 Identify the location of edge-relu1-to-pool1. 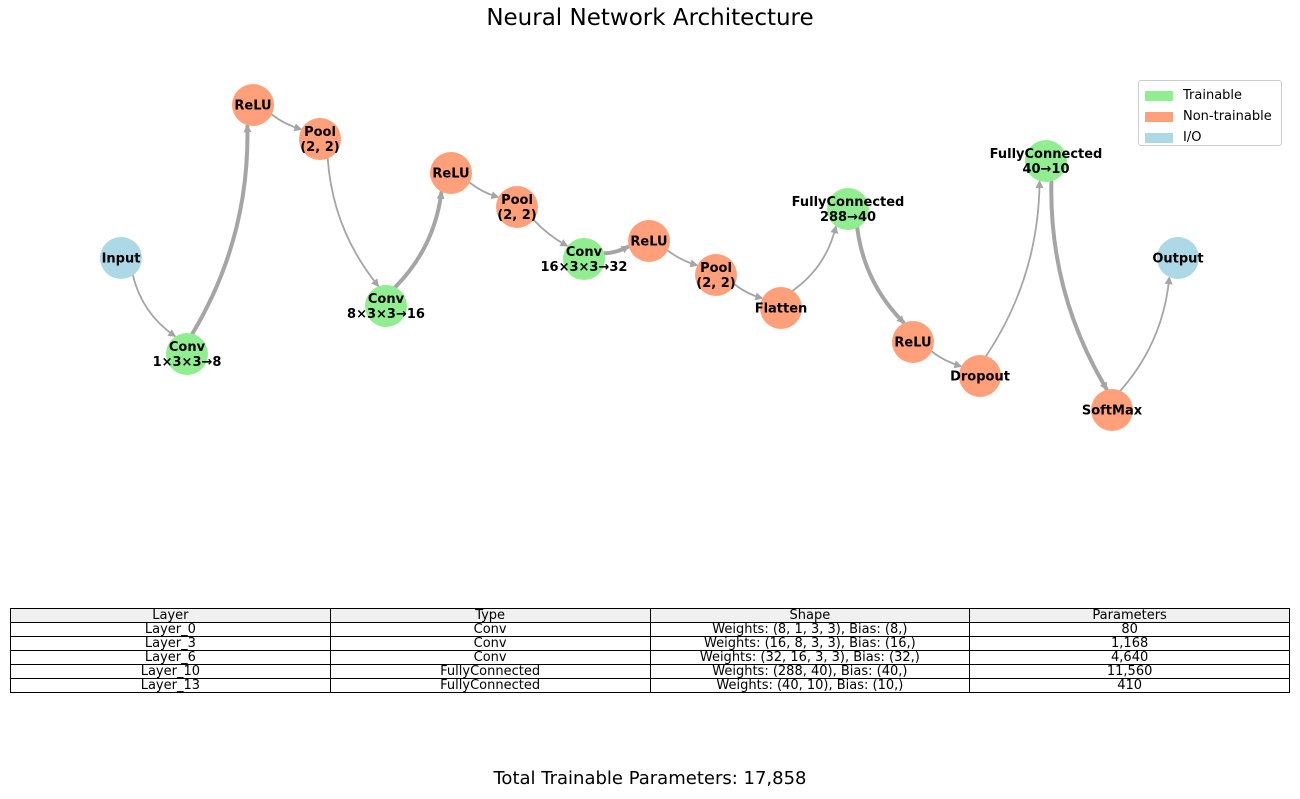
(286, 122).